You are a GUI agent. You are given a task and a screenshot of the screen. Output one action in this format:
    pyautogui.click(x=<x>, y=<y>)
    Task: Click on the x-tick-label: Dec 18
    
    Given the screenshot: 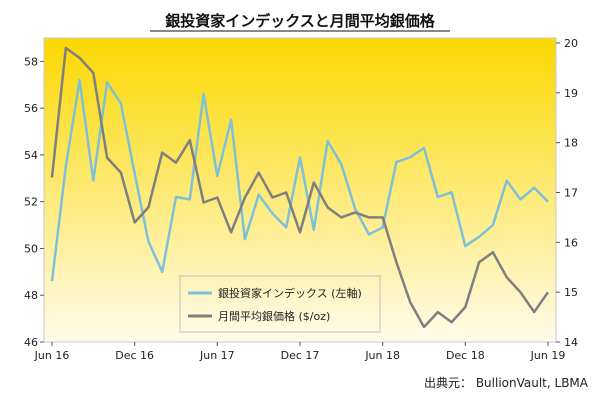 What is the action you would take?
    pyautogui.click(x=465, y=355)
    